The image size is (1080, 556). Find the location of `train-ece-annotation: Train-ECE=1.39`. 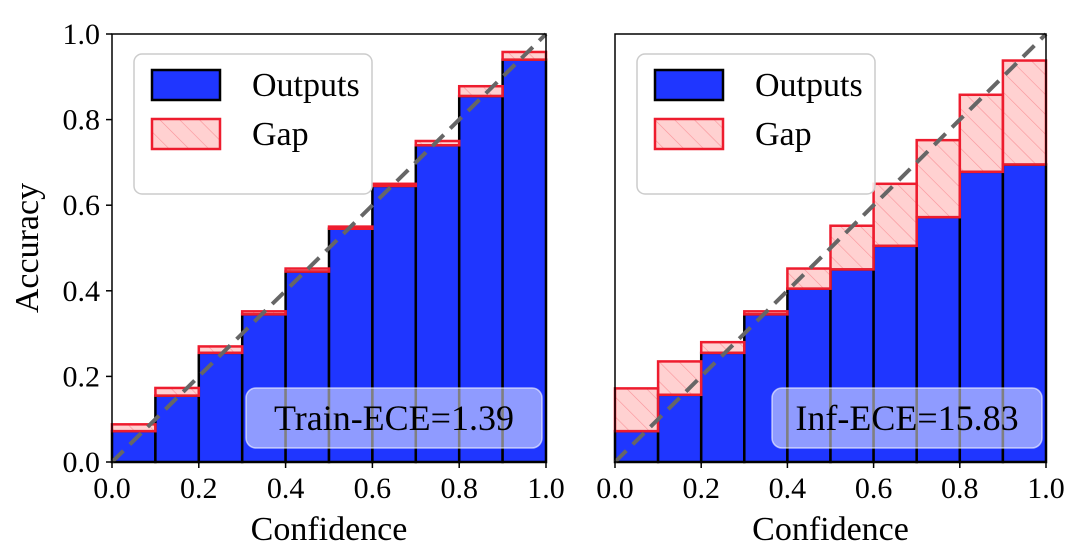

train-ece-annotation: Train-ECE=1.39 is located at coordinates (394, 418).